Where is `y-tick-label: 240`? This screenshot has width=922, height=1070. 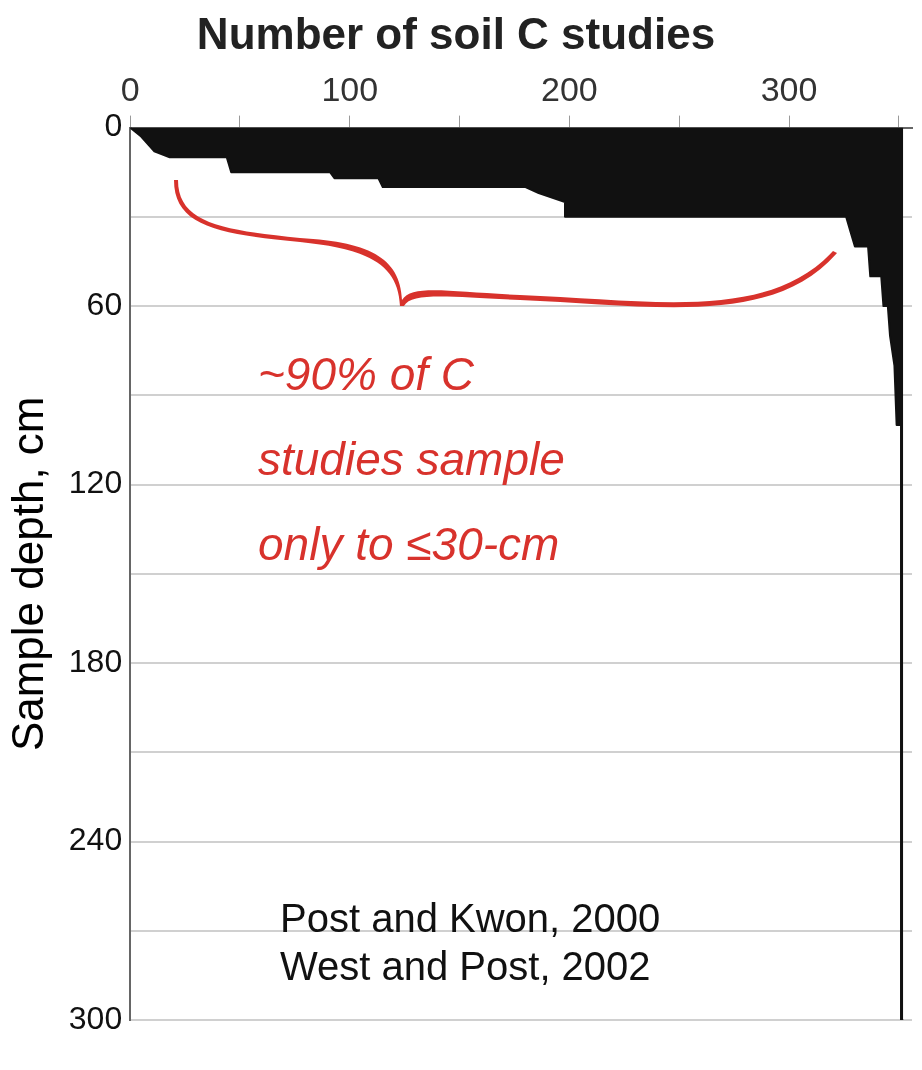
y-tick-label: 240 is located at coordinates (95, 839).